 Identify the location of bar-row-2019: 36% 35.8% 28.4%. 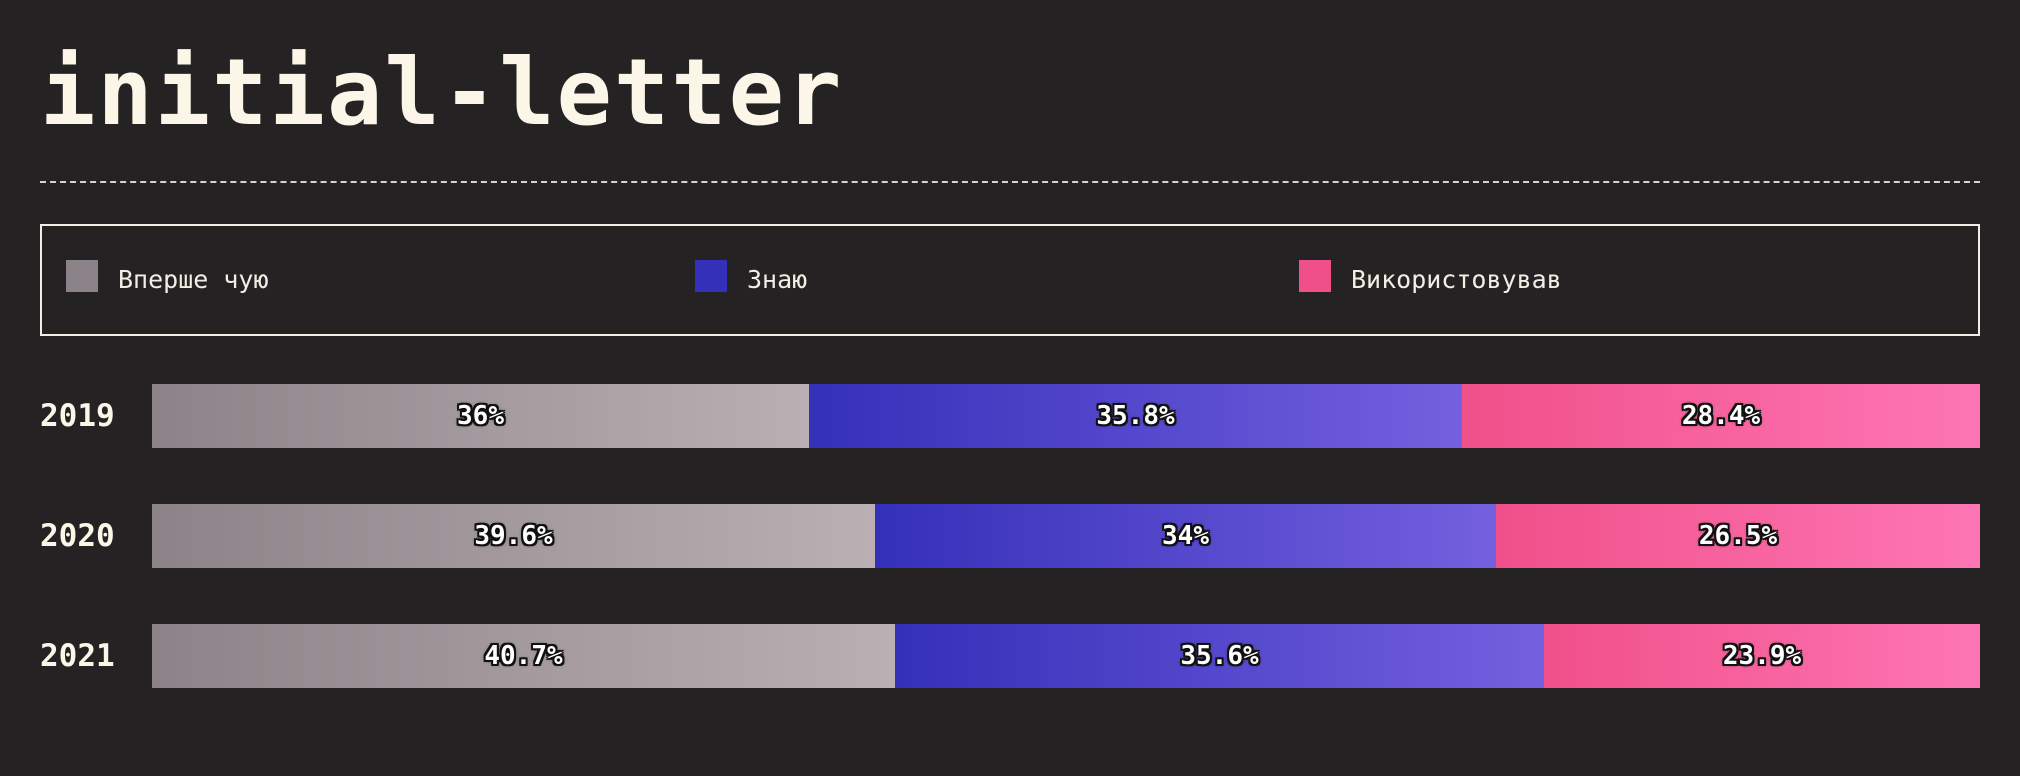
(1066, 416).